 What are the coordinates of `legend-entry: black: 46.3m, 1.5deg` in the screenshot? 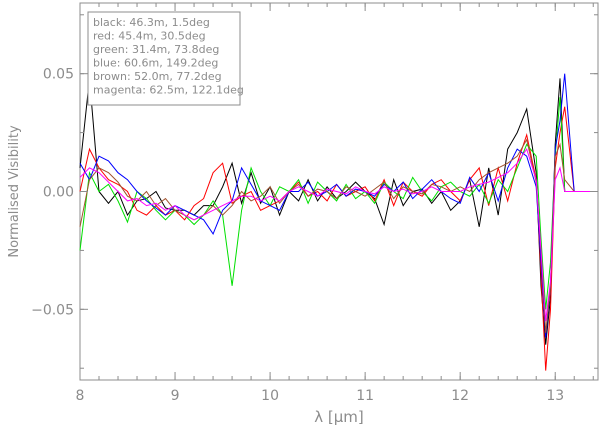 It's located at (151, 22).